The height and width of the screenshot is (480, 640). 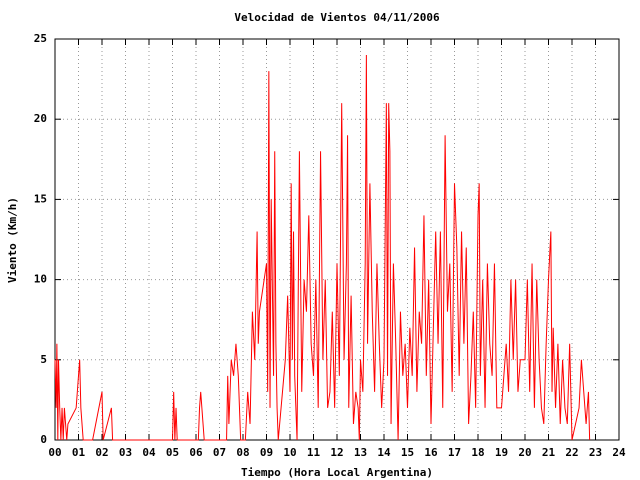 What do you see at coordinates (101, 452) in the screenshot?
I see `x-tick-label: 02` at bounding box center [101, 452].